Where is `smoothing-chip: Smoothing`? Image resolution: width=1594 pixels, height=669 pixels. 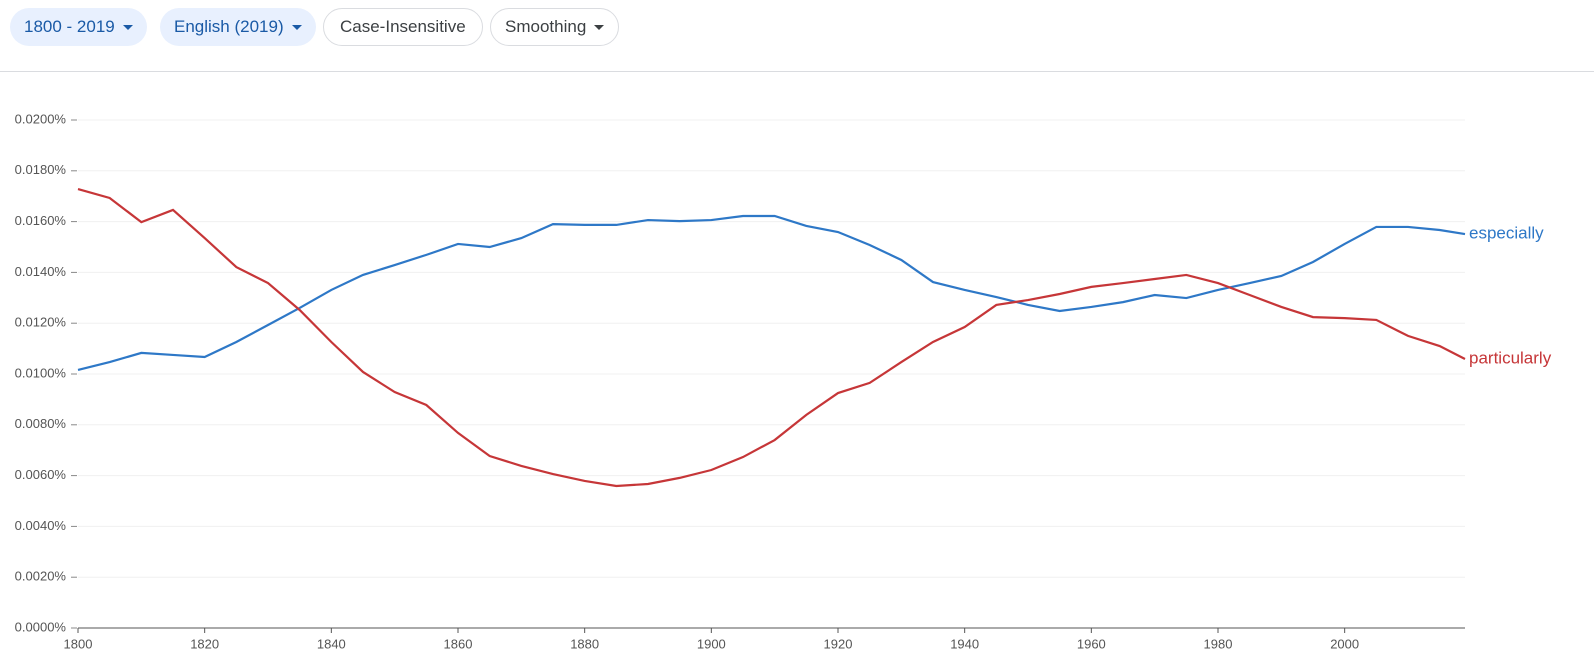
smoothing-chip: Smoothing is located at coordinates (555, 27).